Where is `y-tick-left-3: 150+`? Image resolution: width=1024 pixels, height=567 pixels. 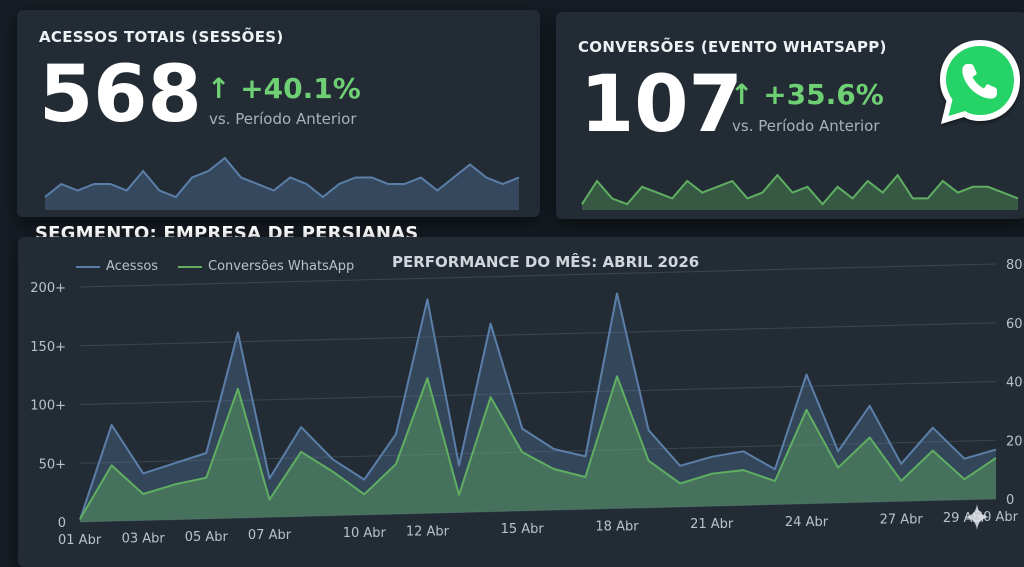 y-tick-left-3: 150+ is located at coordinates (48, 347).